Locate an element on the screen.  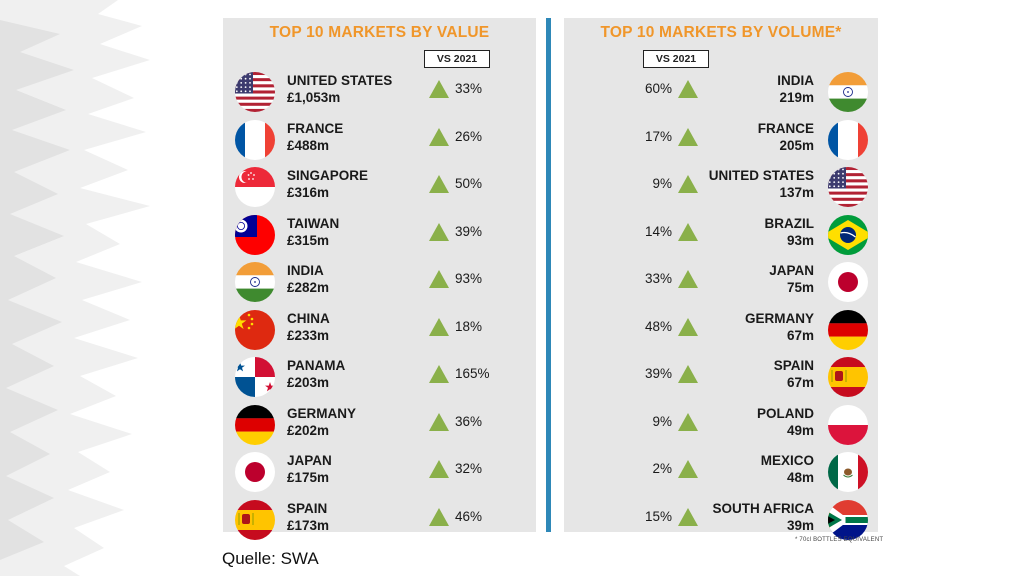
volume-country-name: GERMANY is located at coordinates (779, 318).